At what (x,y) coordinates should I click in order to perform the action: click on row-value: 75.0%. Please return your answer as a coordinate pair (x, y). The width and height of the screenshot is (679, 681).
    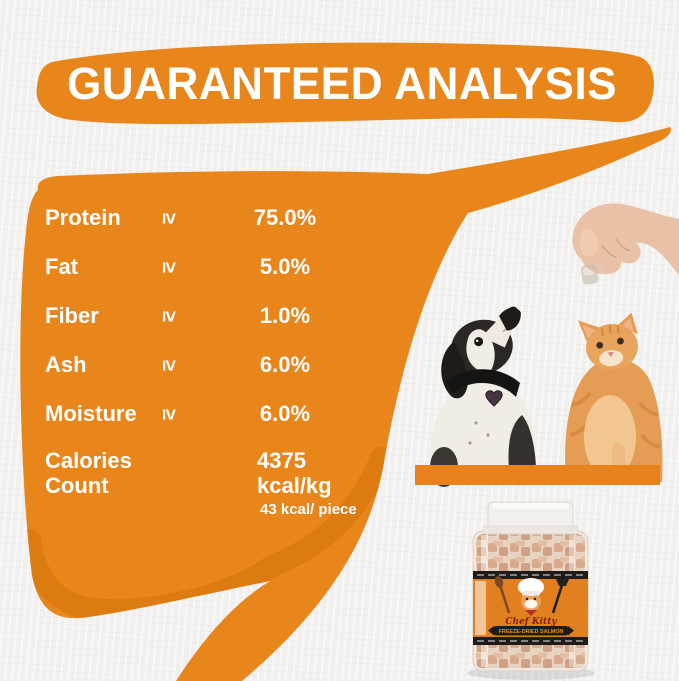
    Looking at the image, I should click on (285, 217).